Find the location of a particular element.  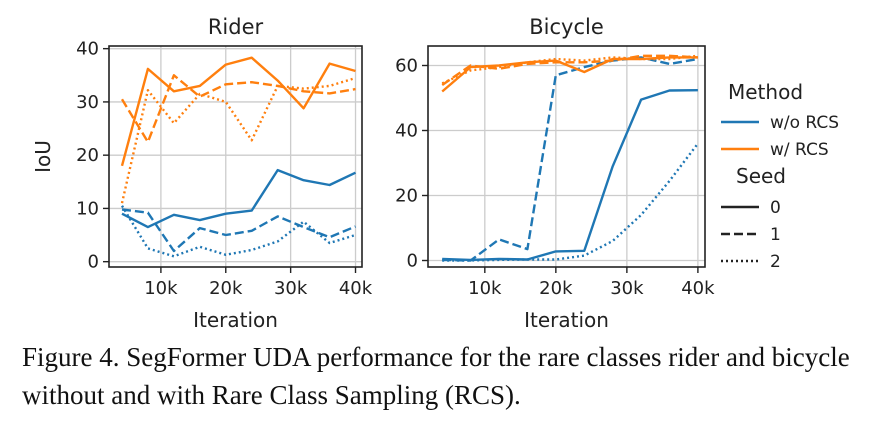

legend: Method w/o RCS w/ RCS Seed 0 1 2 is located at coordinates (780, 176).